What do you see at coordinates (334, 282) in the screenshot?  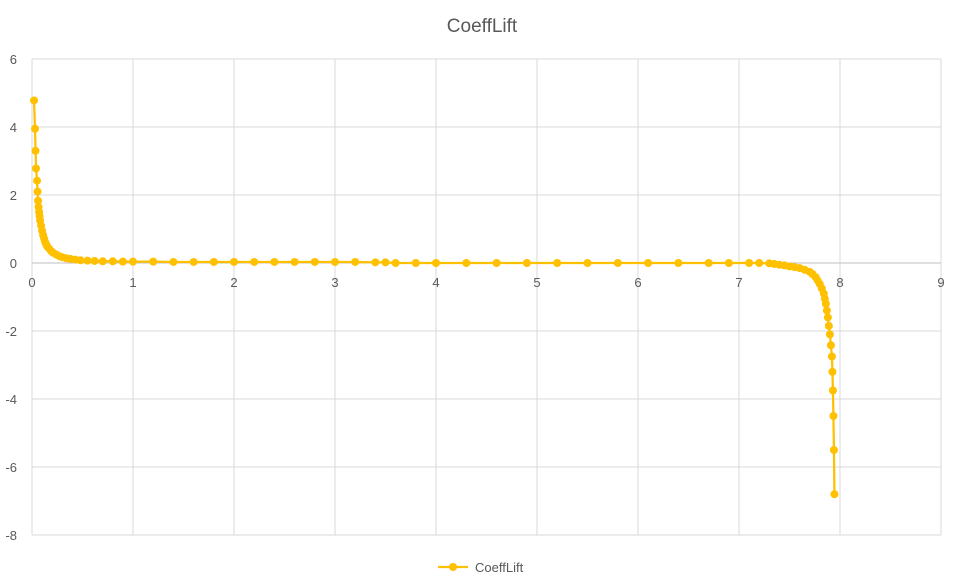 I see `x-tick-label: 3` at bounding box center [334, 282].